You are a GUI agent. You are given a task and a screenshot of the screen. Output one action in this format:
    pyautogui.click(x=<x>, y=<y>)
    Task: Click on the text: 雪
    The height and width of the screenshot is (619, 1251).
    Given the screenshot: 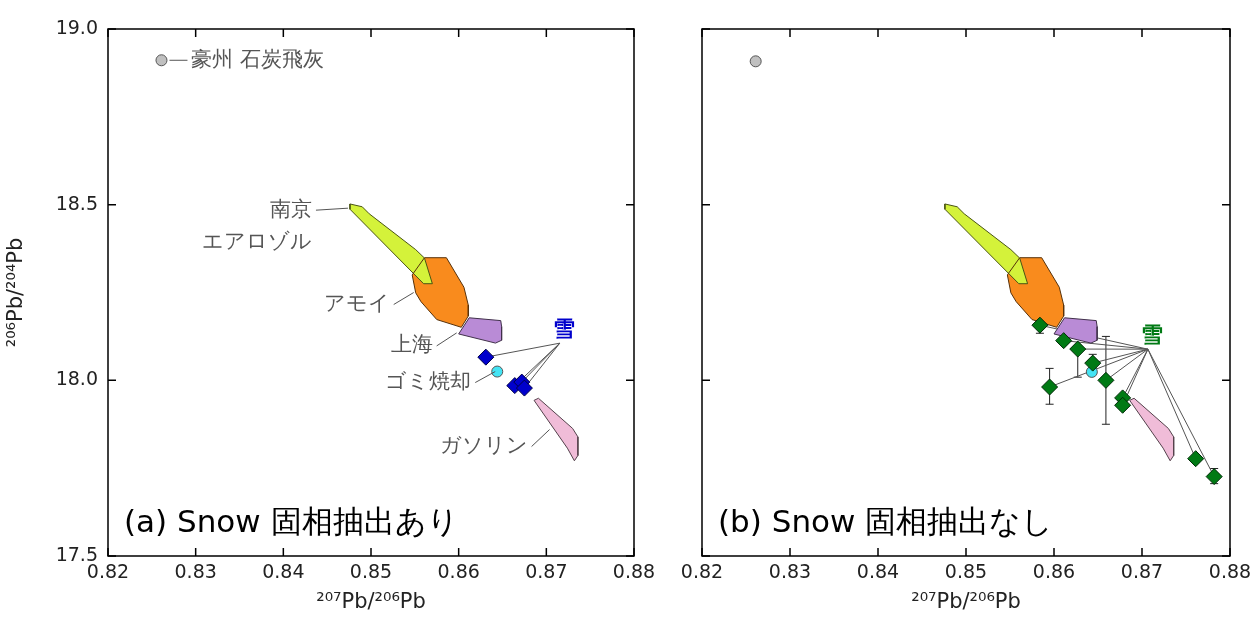 What is the action you would take?
    pyautogui.click(x=563, y=328)
    